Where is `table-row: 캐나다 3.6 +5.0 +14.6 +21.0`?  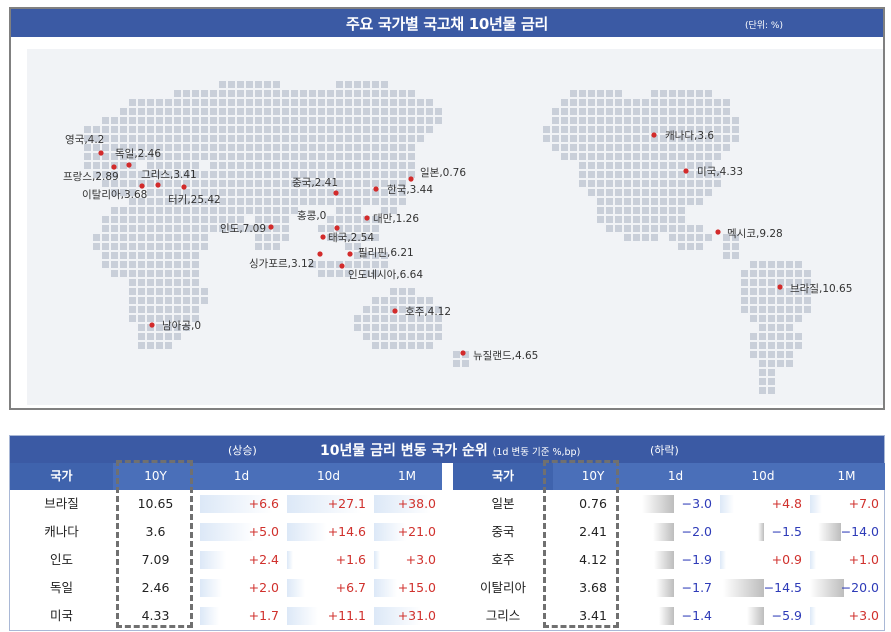 table-row: 캐나다 3.6 +5.0 +14.6 +21.0 is located at coordinates (226, 532).